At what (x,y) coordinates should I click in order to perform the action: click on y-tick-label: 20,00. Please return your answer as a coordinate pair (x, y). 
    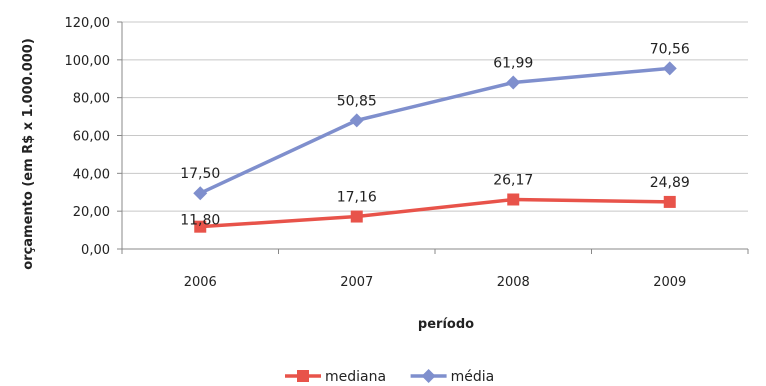
    Looking at the image, I should click on (91, 212).